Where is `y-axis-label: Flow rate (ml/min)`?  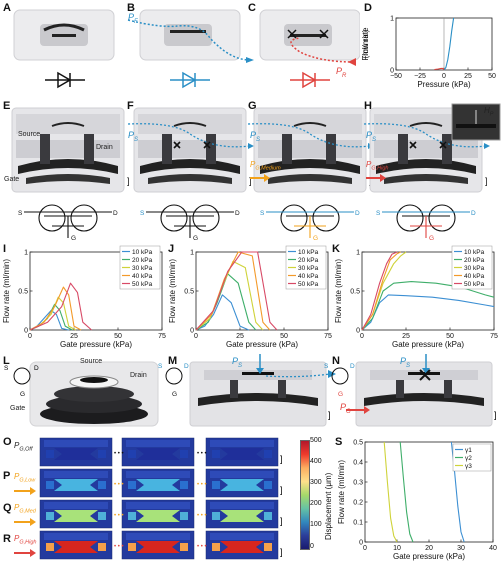 y-axis-label: Flow rate (ml/min) is located at coordinates (6, 291).